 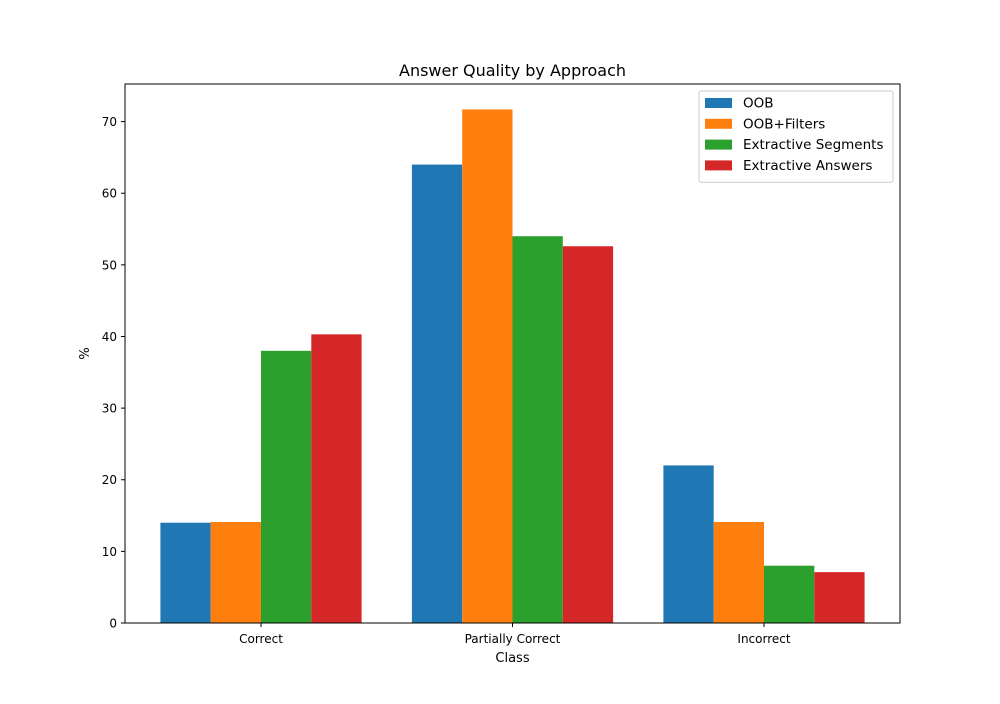 I want to click on legend-label-extractive-segments: Extractive Segments, so click(x=813, y=145).